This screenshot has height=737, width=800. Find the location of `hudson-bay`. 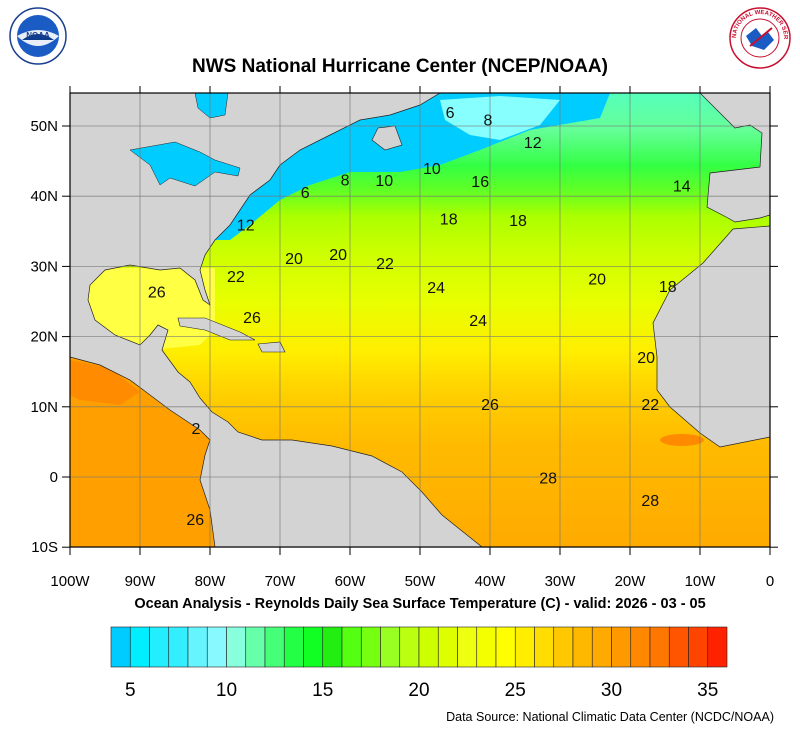

hudson-bay is located at coordinates (211, 106).